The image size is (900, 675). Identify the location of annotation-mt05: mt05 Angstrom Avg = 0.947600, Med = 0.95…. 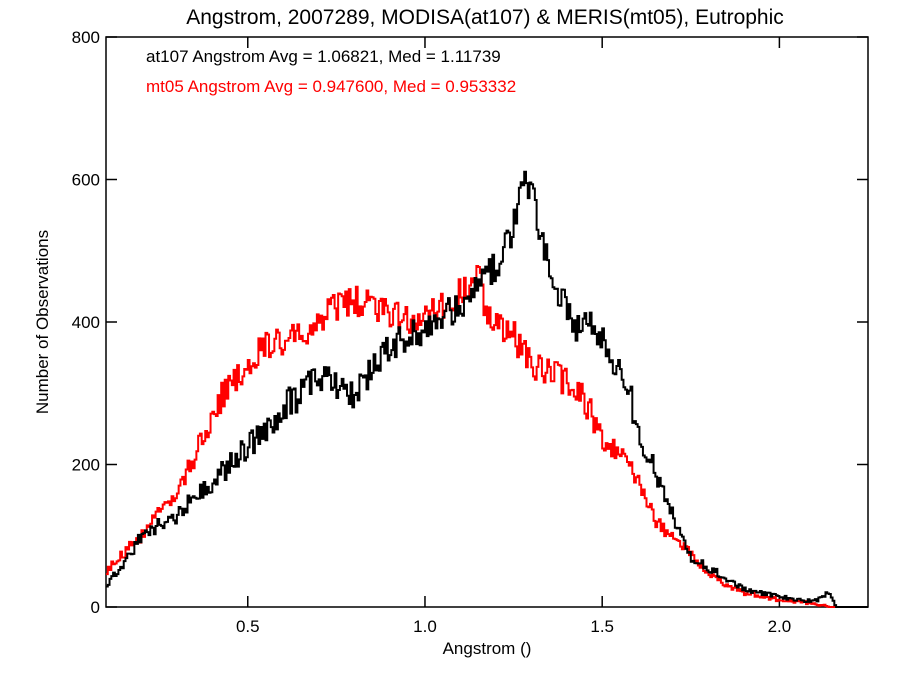
(331, 86).